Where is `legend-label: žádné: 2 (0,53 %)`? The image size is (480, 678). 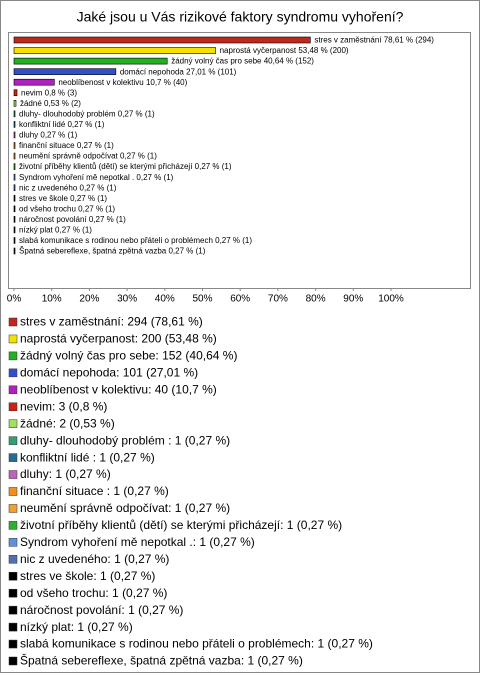 legend-label: žádné: 2 (0,53 %) is located at coordinates (67, 423).